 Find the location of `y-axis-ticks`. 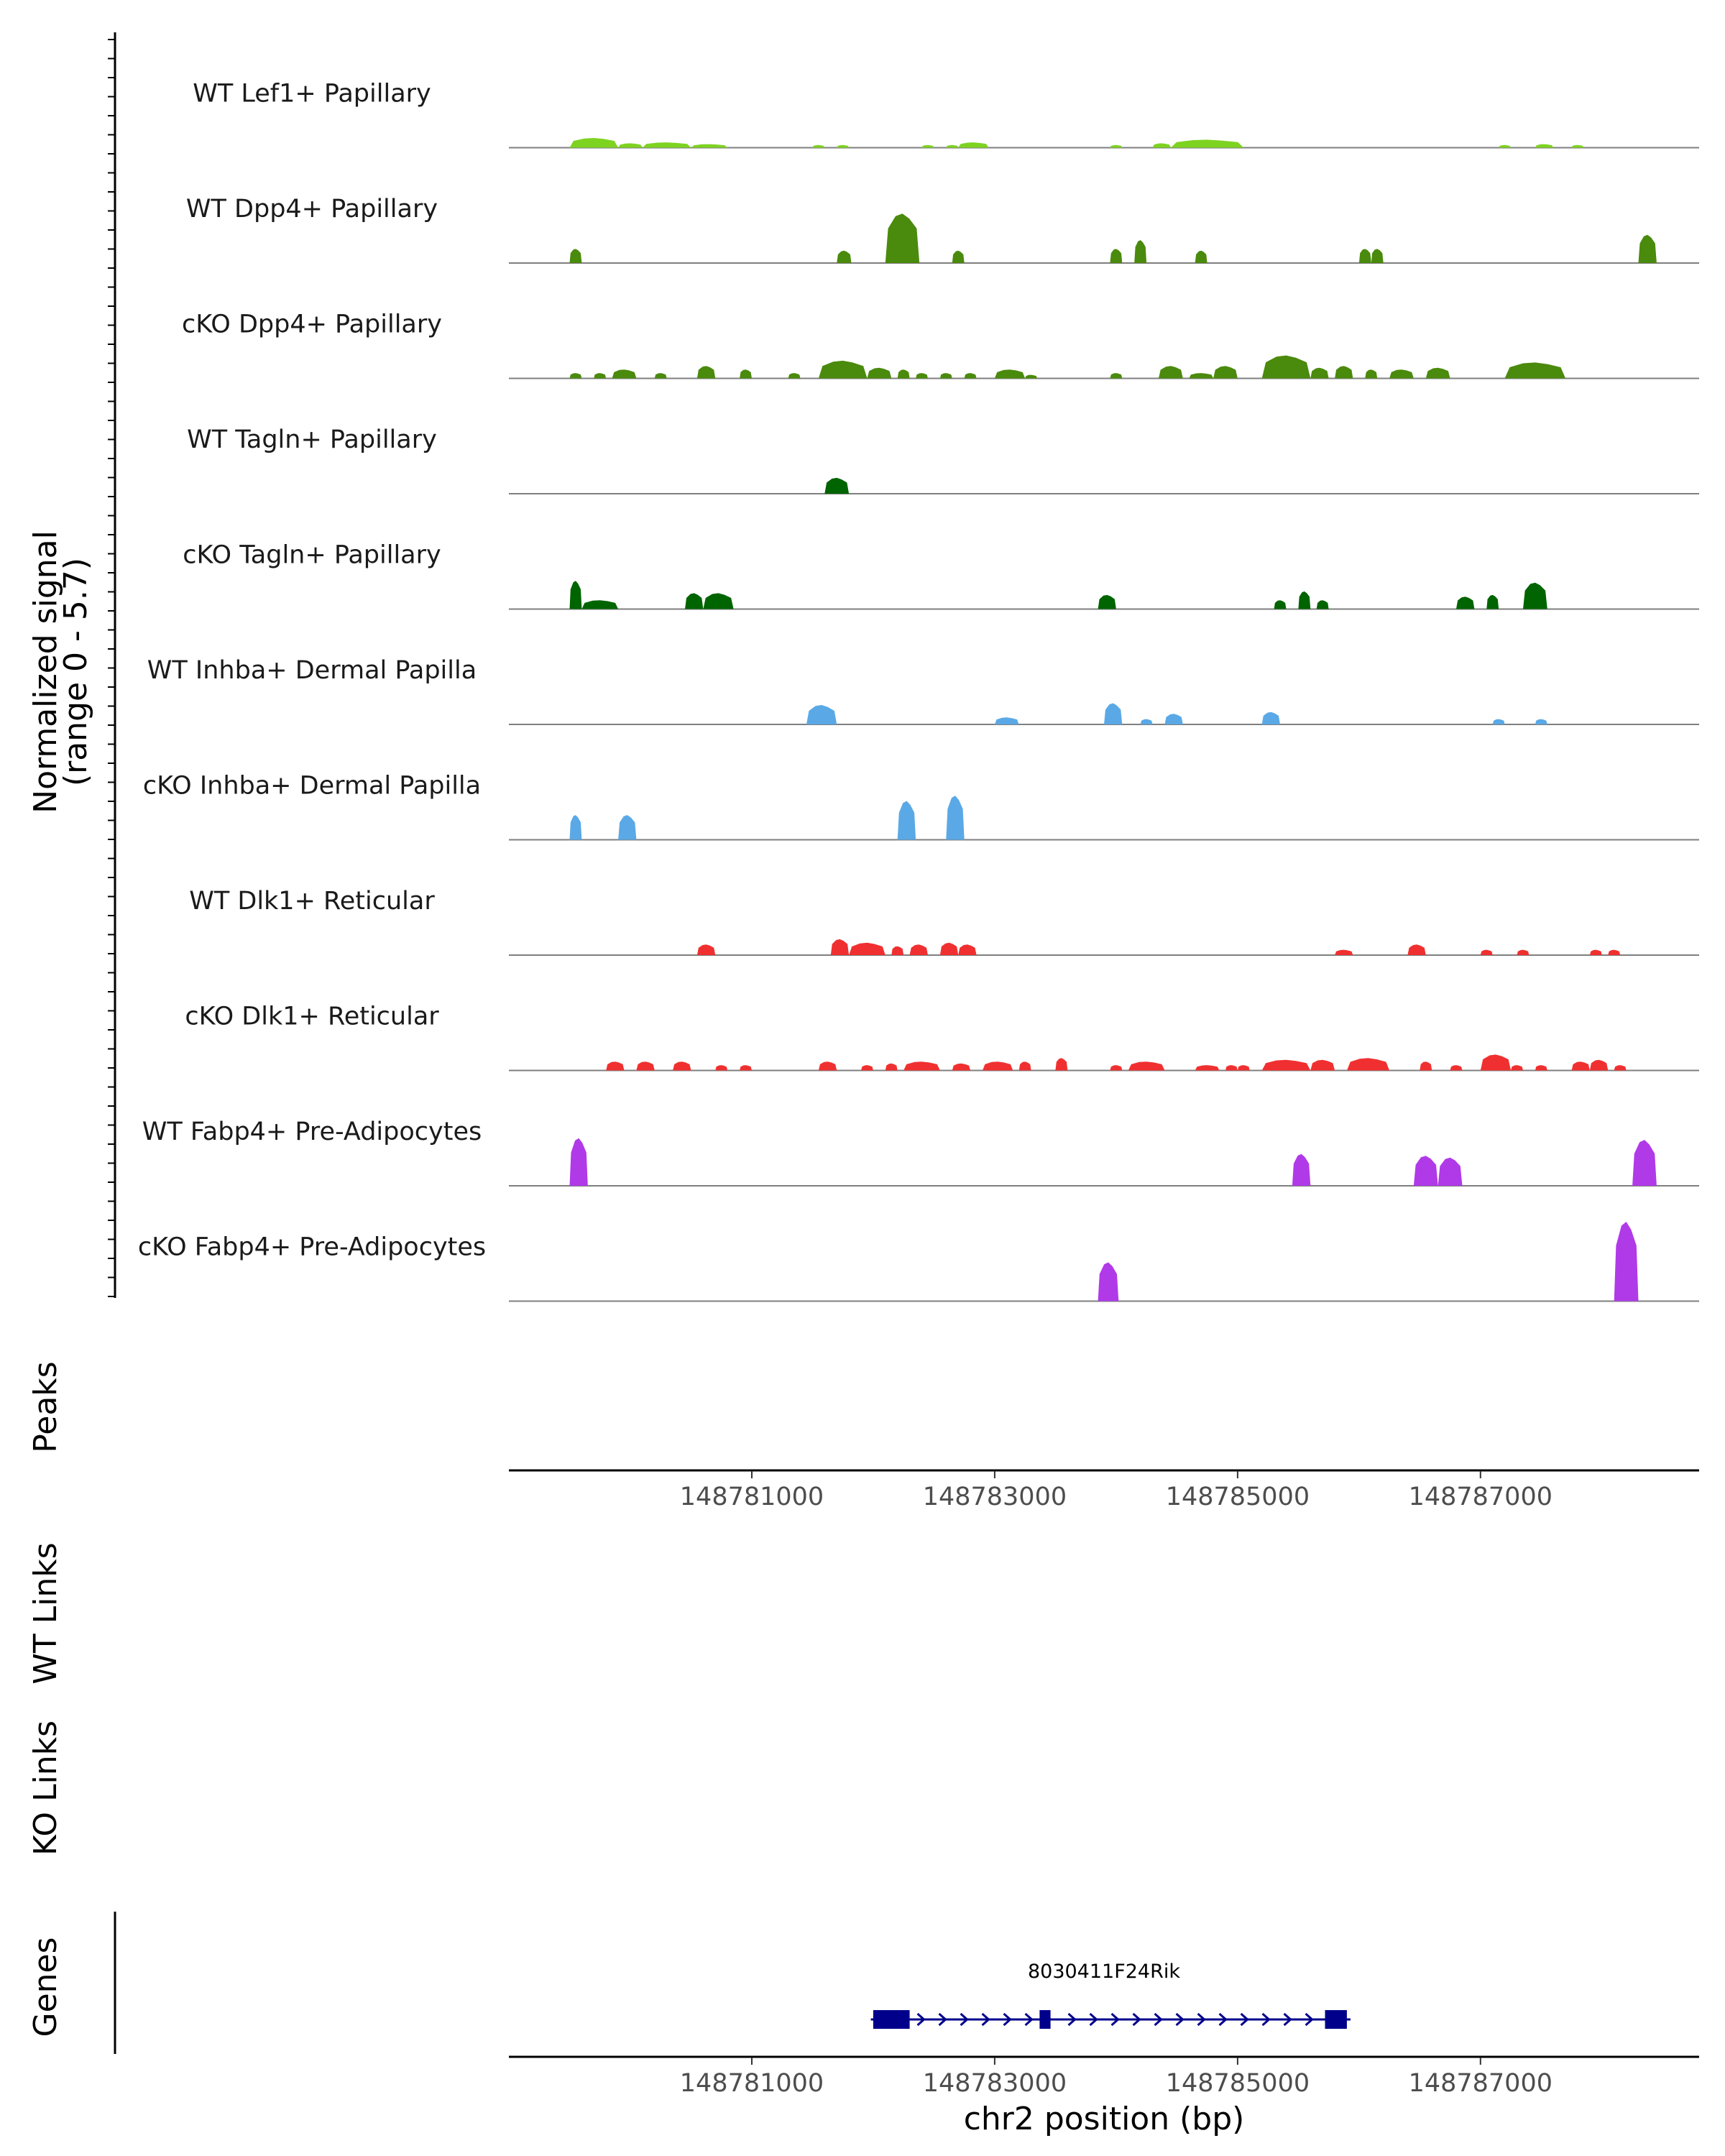

y-axis-ticks is located at coordinates (111, 668).